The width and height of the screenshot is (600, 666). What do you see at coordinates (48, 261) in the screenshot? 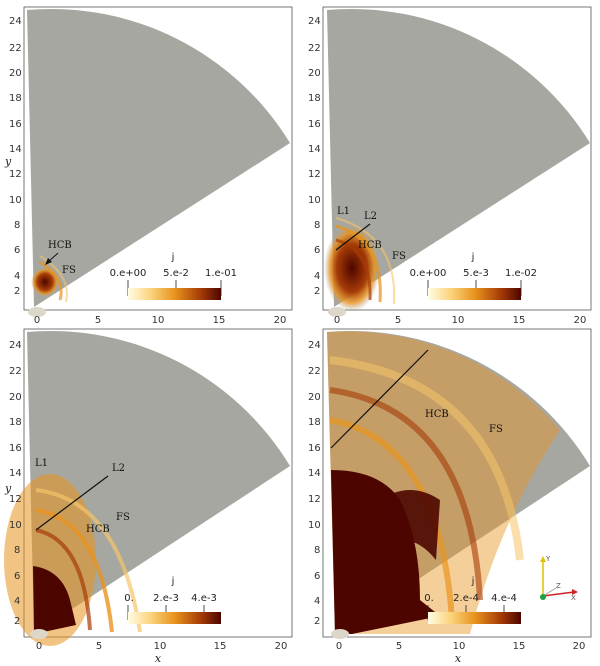
I see `hcb-arrowhead` at bounding box center [48, 261].